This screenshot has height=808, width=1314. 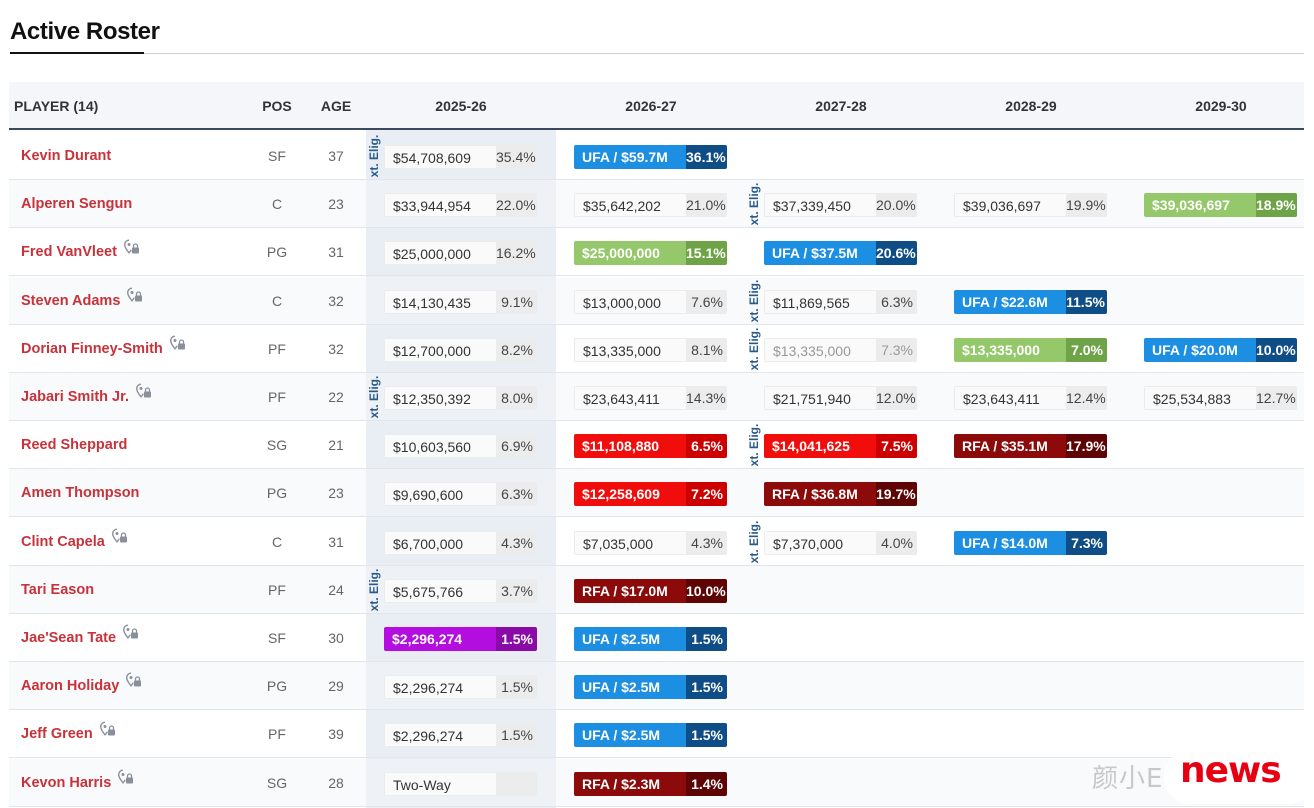 I want to click on salary-cell-2026-27: $11,108,880 6.5%, so click(x=650, y=446).